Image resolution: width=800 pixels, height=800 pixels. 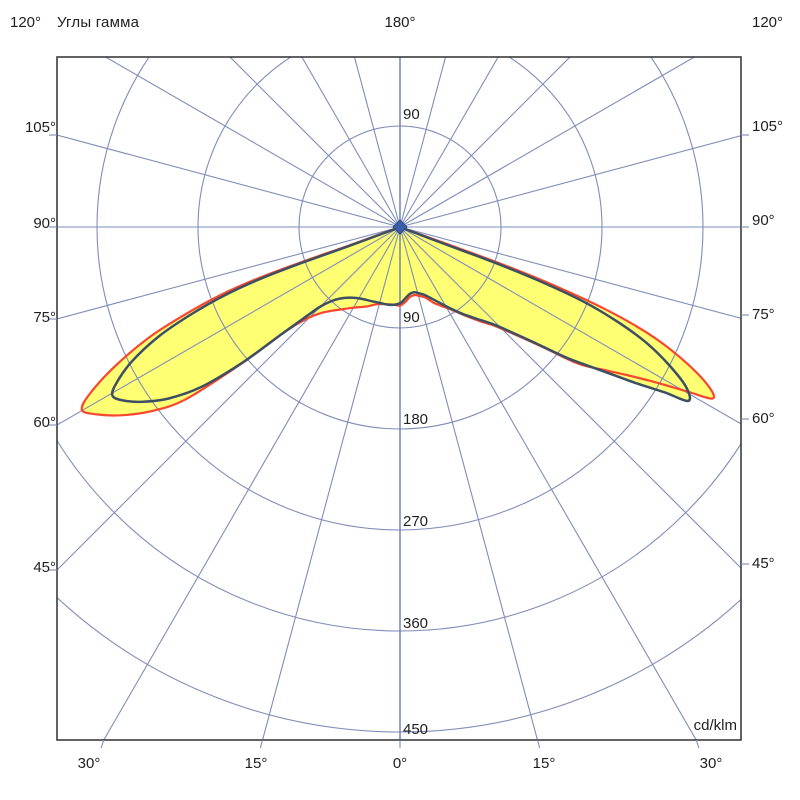 What do you see at coordinates (44, 223) in the screenshot?
I see `gamma-label-left-90: 90°` at bounding box center [44, 223].